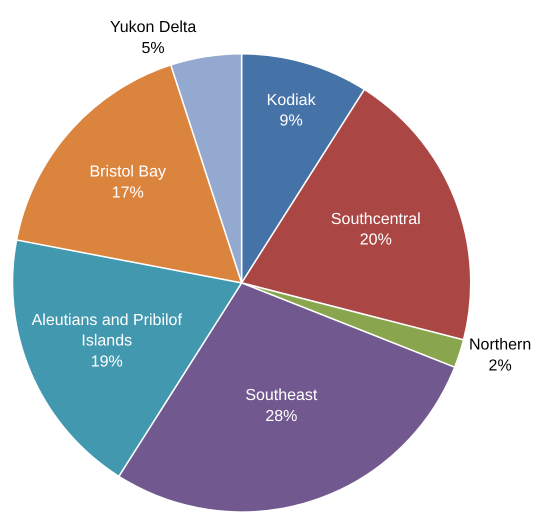  Describe the element at coordinates (107, 331) in the screenshot. I see `slice-label: Aleutians and Pribilof Islands` at that location.